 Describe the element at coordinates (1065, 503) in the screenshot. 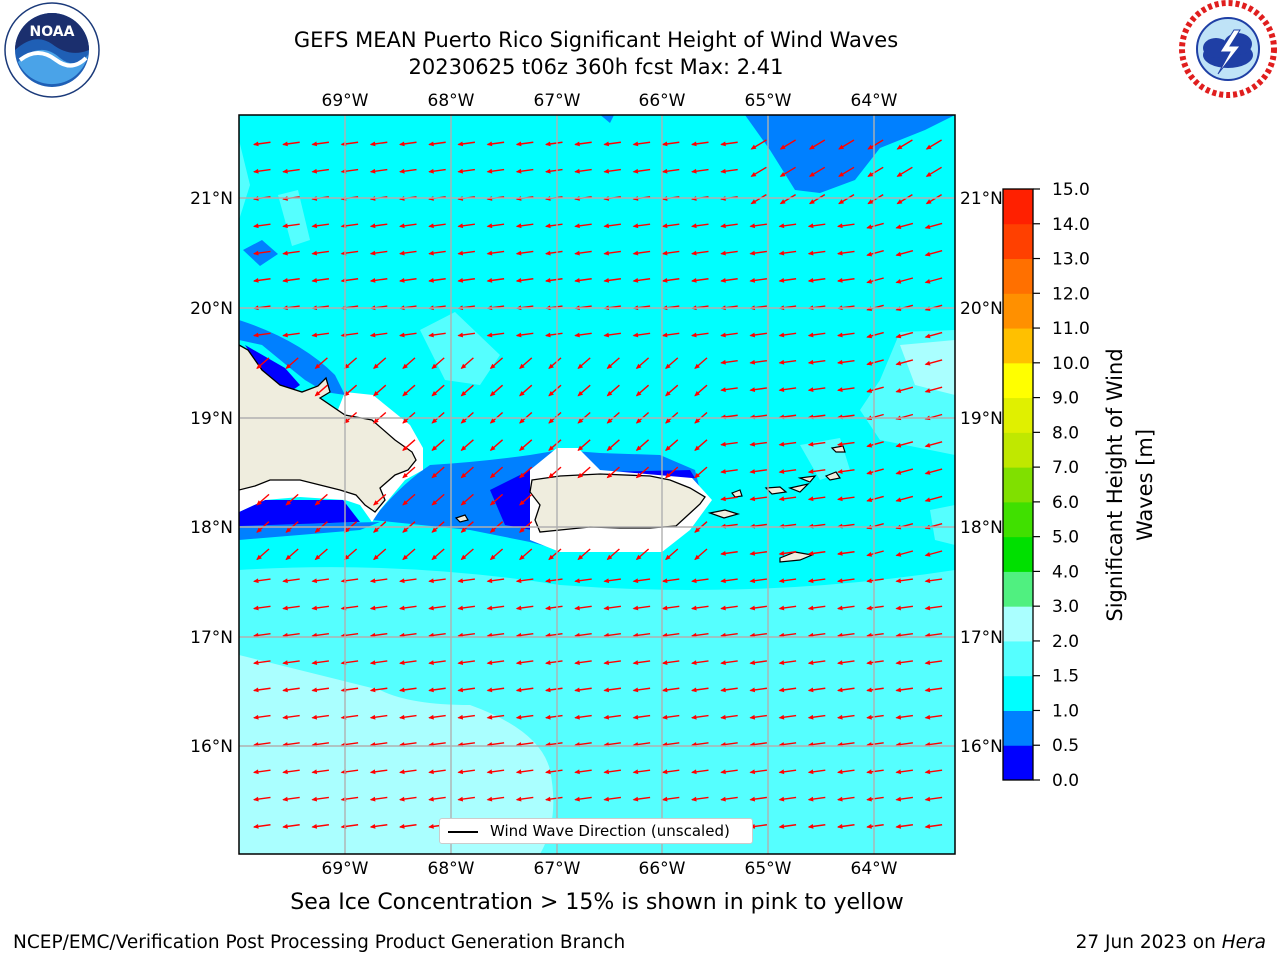

I see `colorbar-tick-label: 6.0` at that location.